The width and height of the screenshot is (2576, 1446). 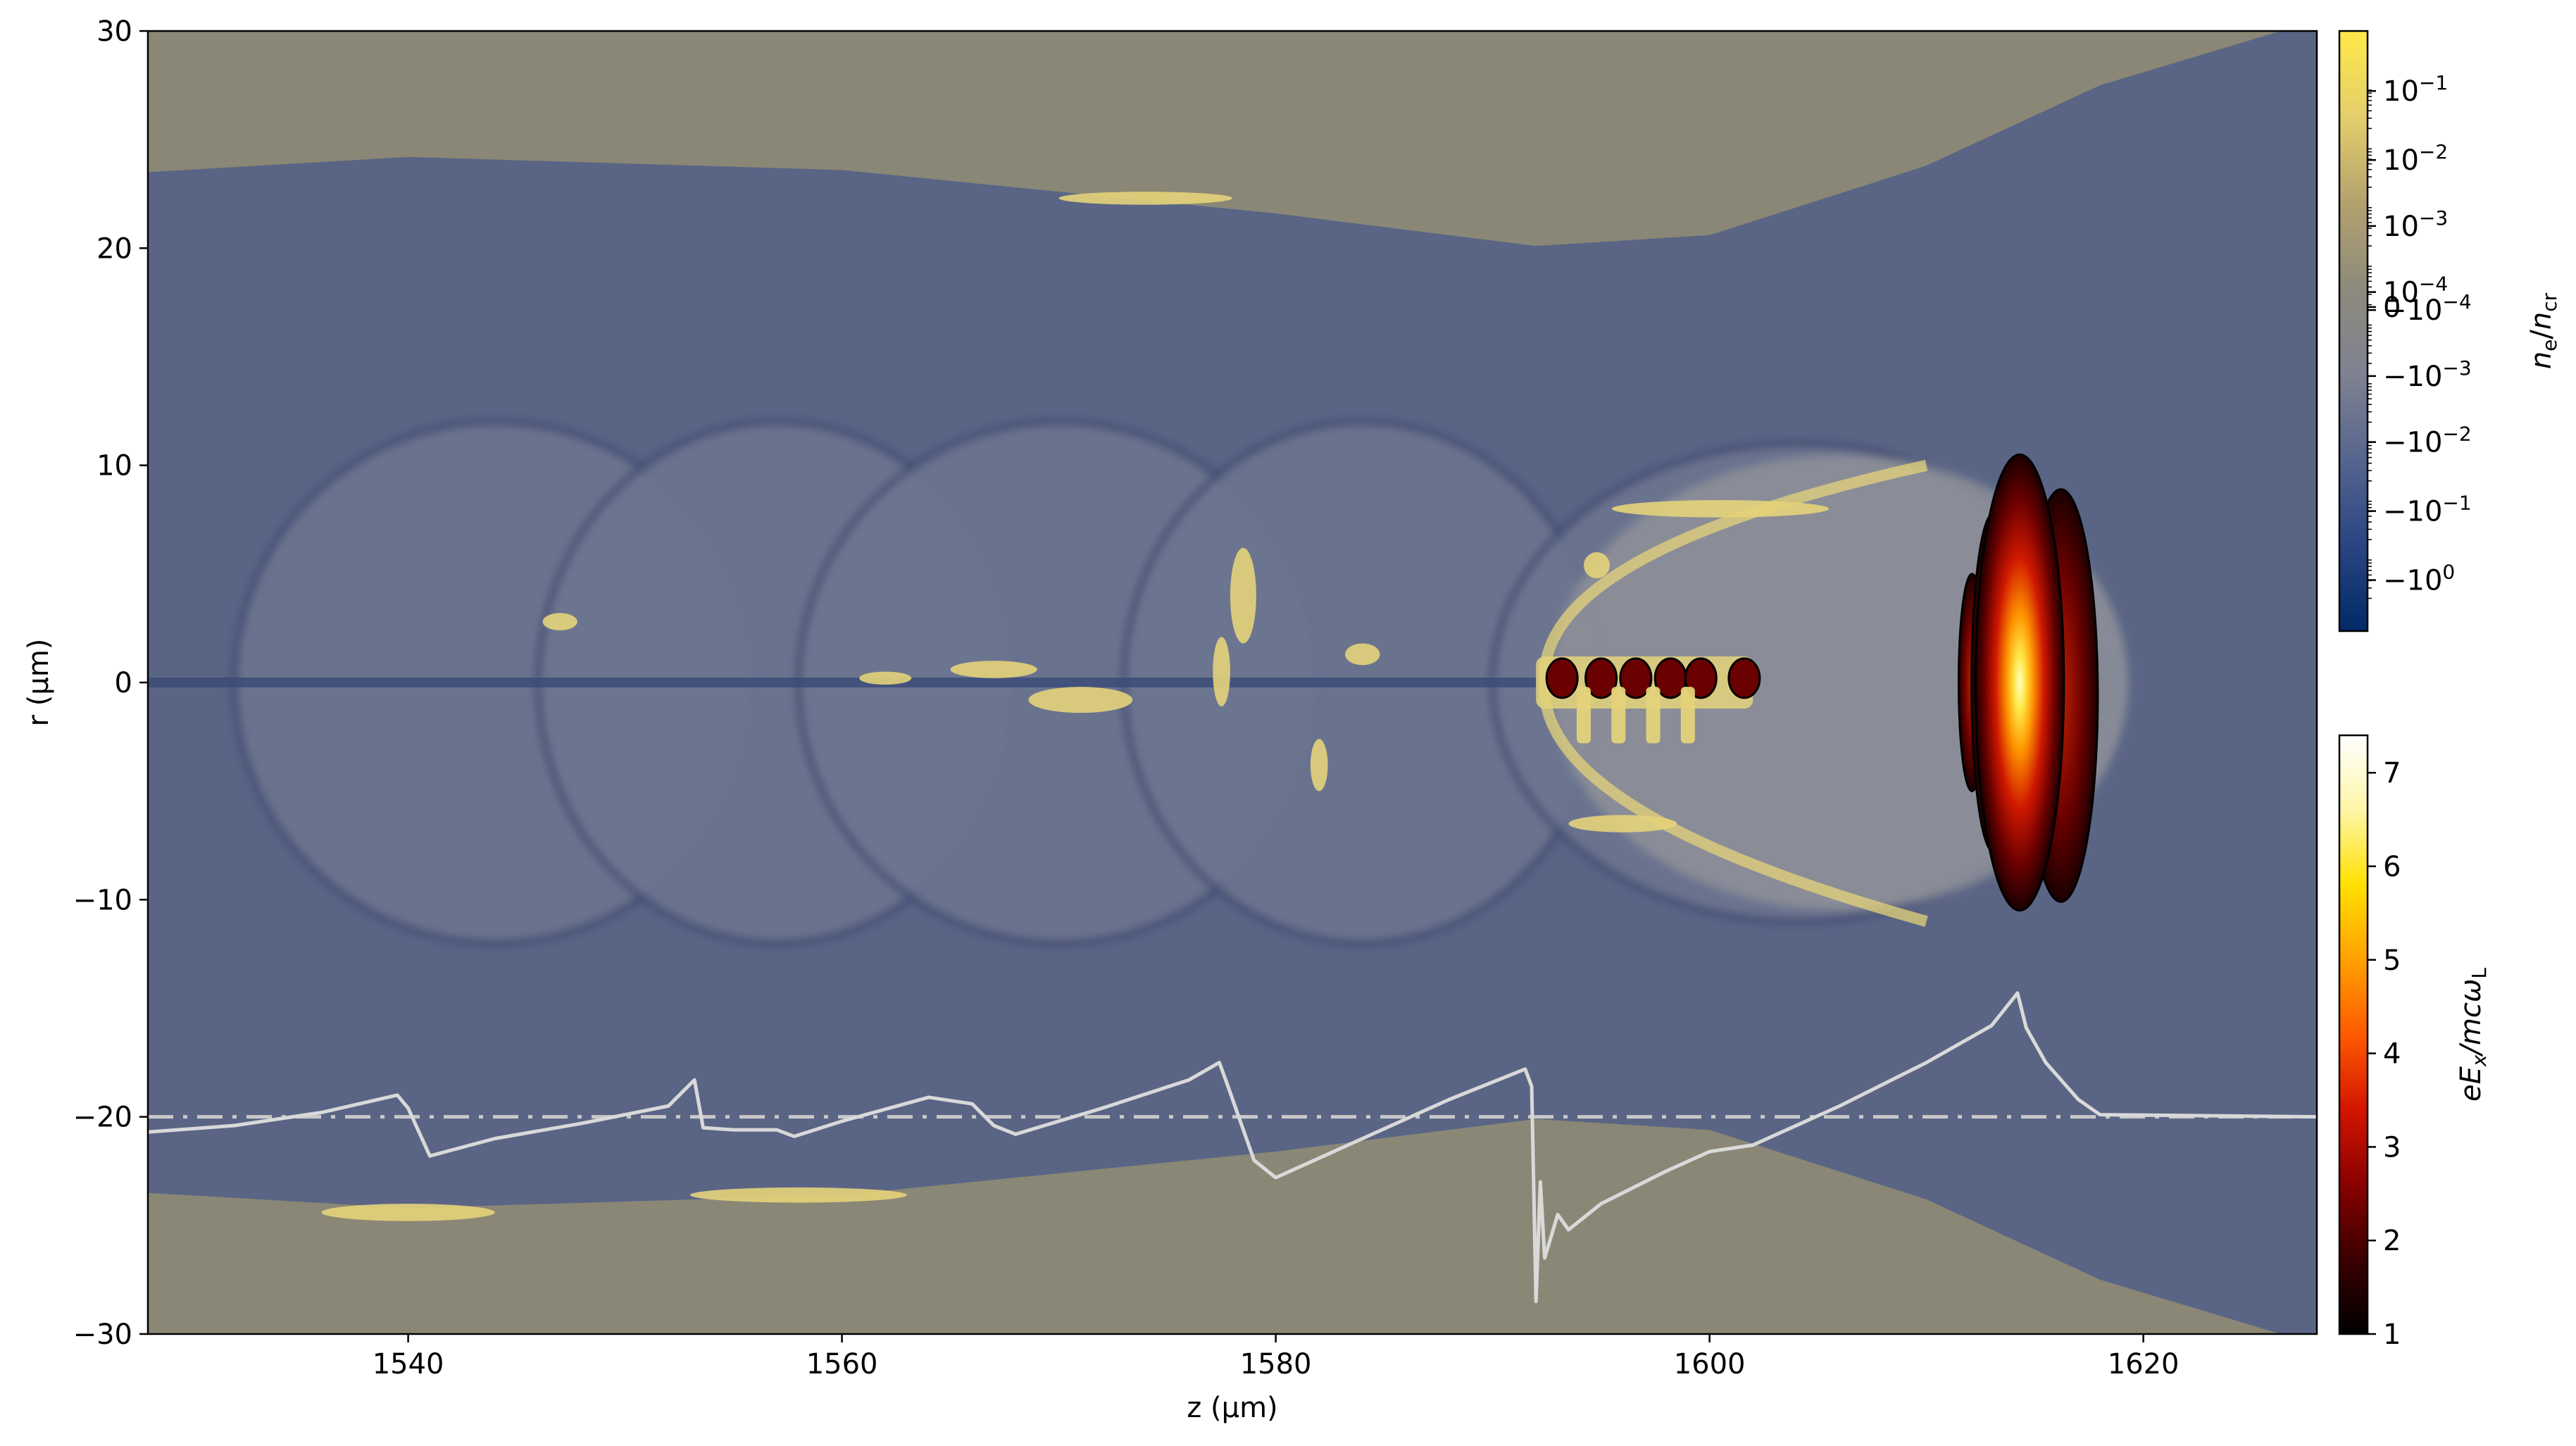 I want to click on x-axis-label: z (μm), so click(x=1232, y=1408).